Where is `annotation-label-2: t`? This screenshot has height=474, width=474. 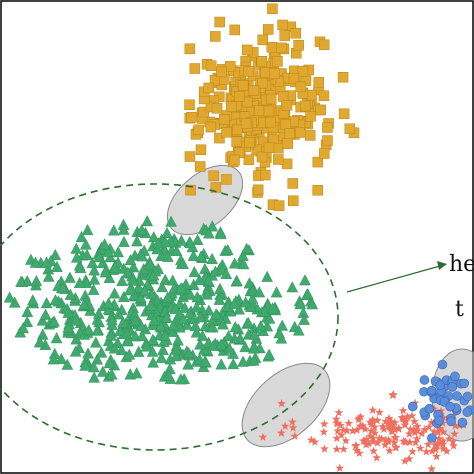
annotation-label-2: t is located at coordinates (459, 309).